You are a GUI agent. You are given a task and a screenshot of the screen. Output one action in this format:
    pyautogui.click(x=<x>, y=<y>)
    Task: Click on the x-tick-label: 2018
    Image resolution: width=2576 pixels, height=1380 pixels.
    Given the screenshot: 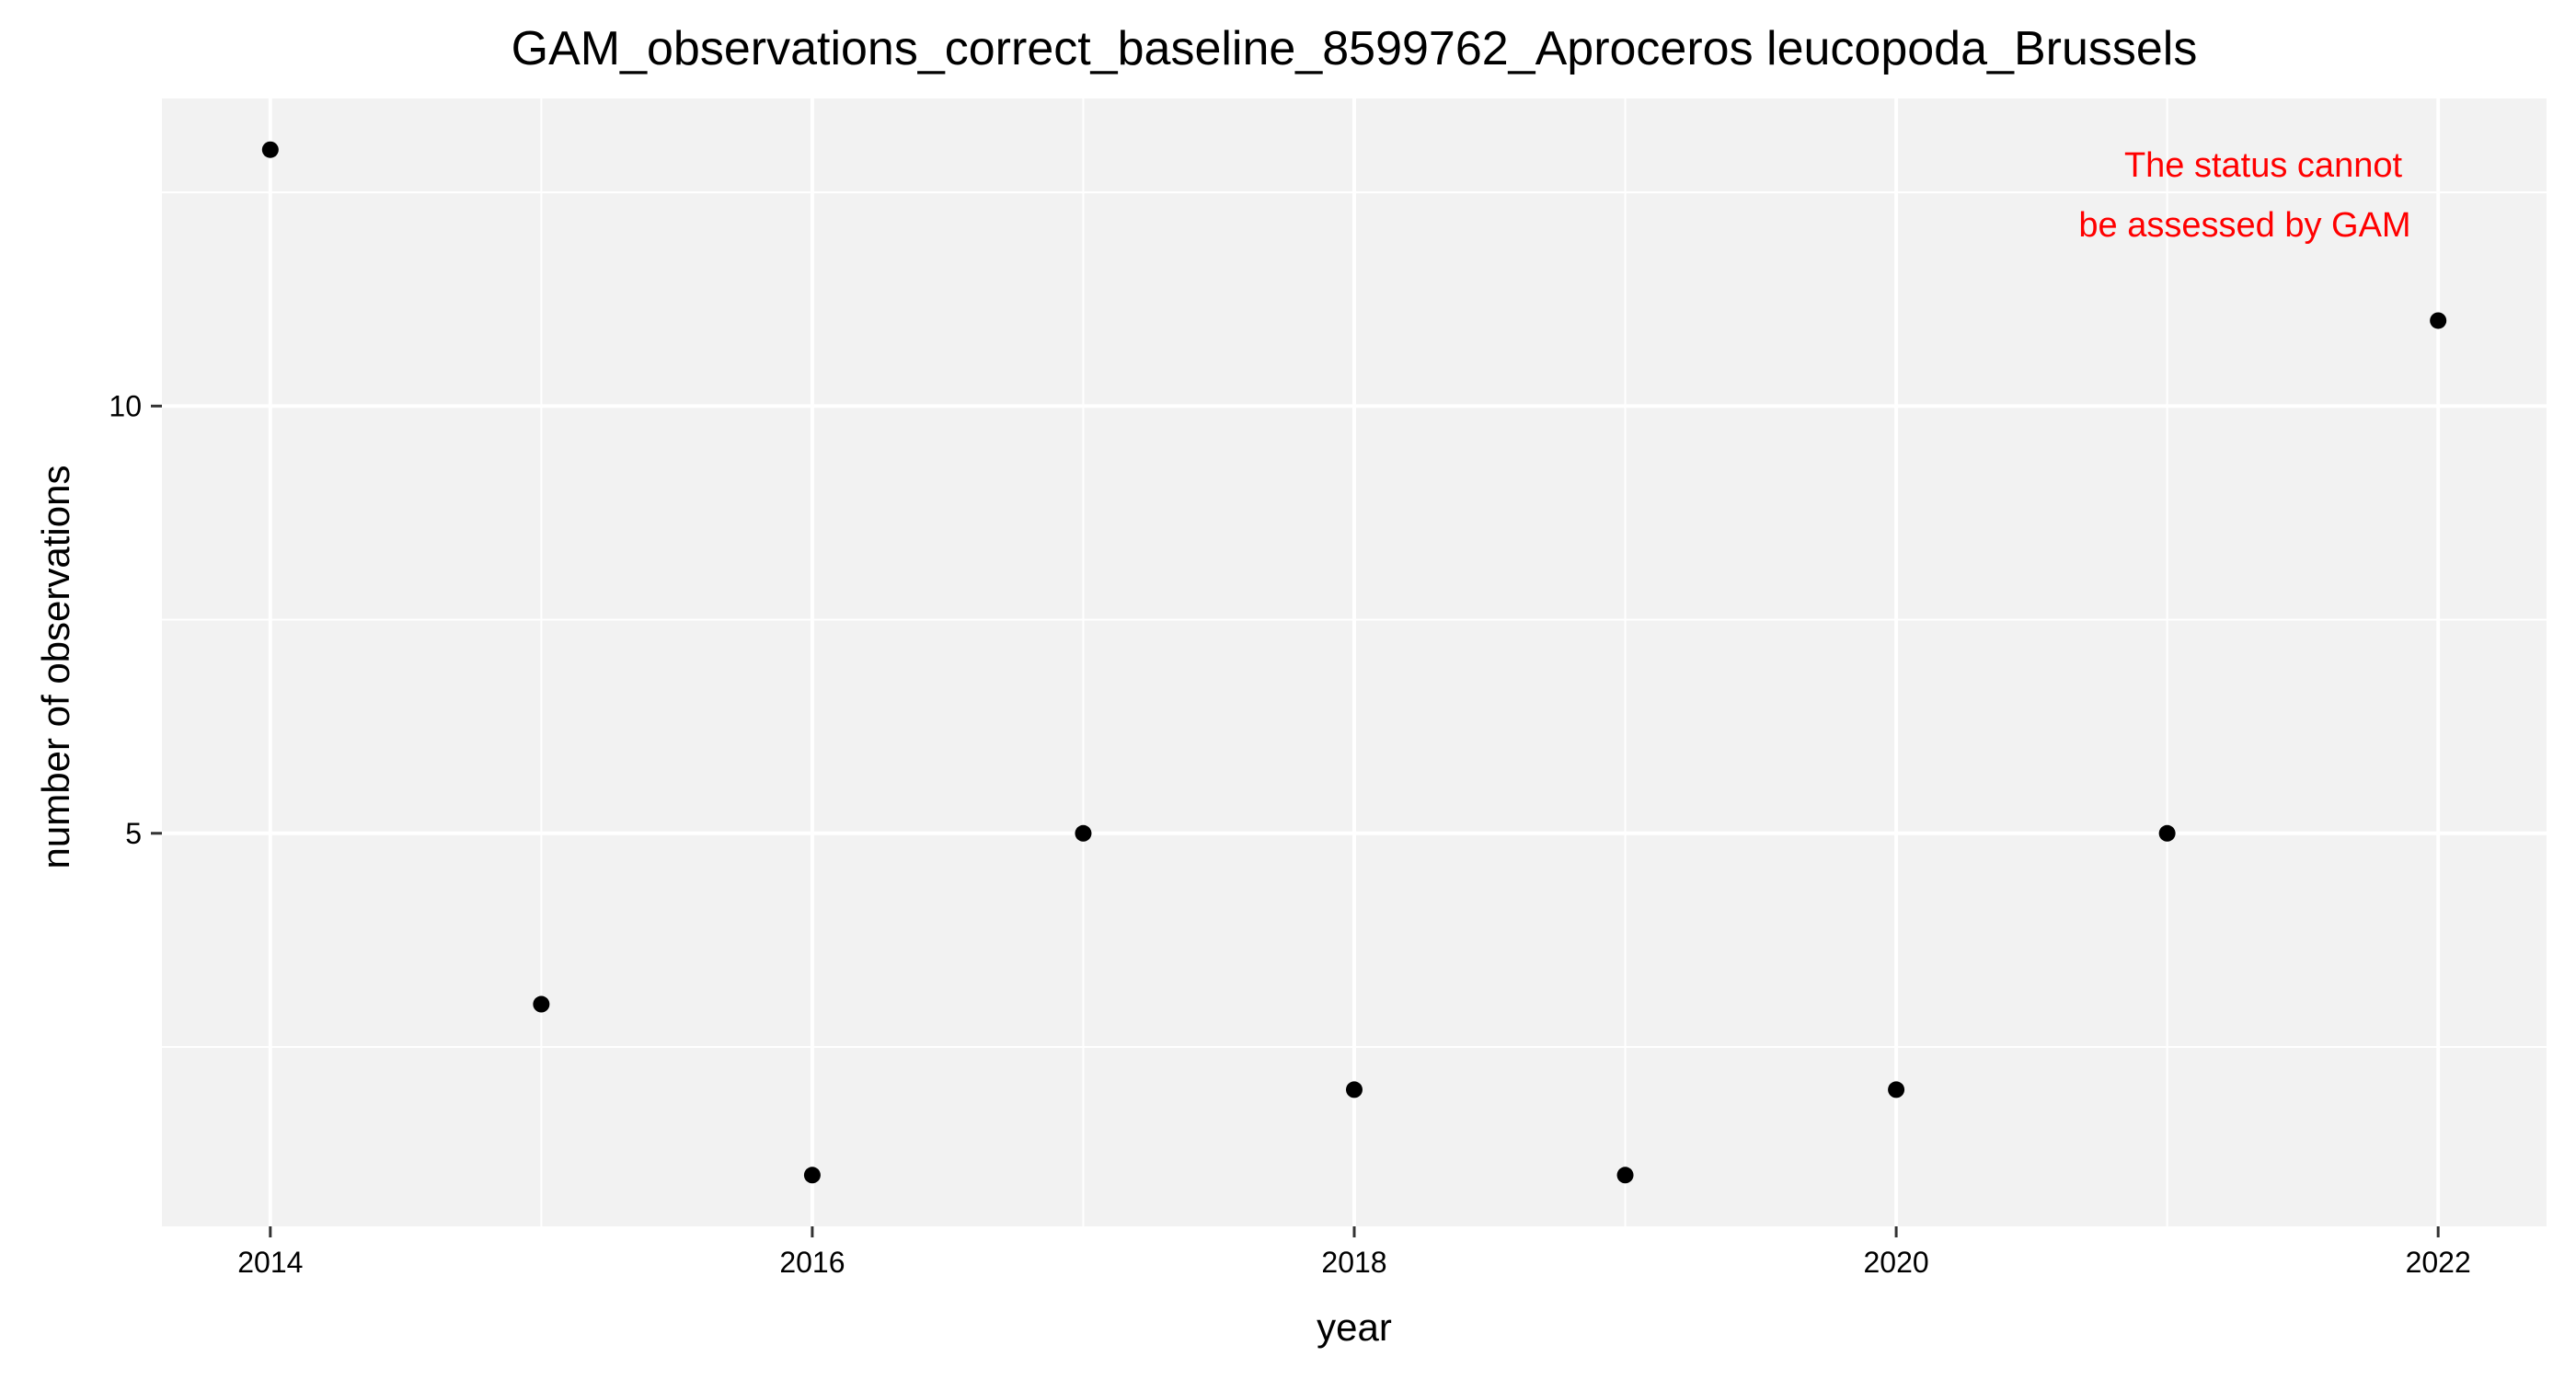 What is the action you would take?
    pyautogui.click(x=1353, y=1262)
    